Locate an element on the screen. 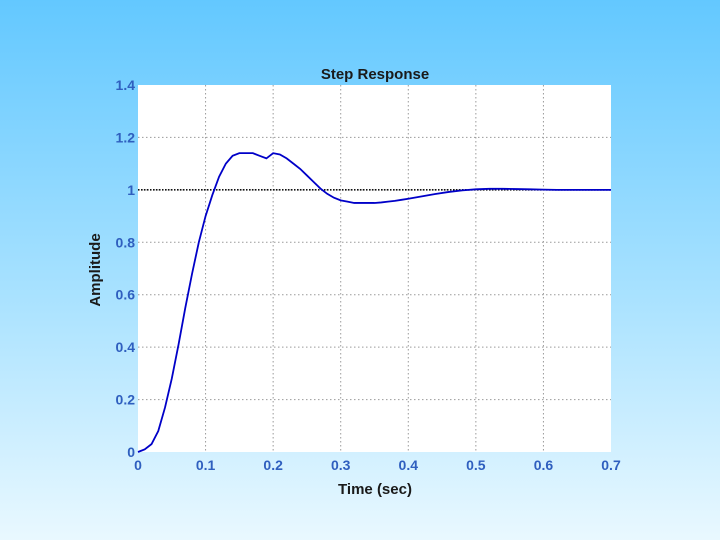 Image resolution: width=720 pixels, height=540 pixels. x-tick-label: 0.5 is located at coordinates (476, 465).